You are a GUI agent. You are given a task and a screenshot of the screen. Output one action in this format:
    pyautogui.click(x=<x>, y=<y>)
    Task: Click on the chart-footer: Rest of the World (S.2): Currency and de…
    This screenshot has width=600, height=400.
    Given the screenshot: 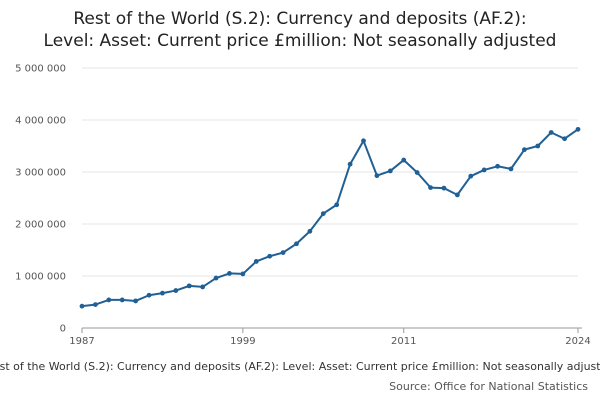 What is the action you would take?
    pyautogui.click(x=300, y=366)
    